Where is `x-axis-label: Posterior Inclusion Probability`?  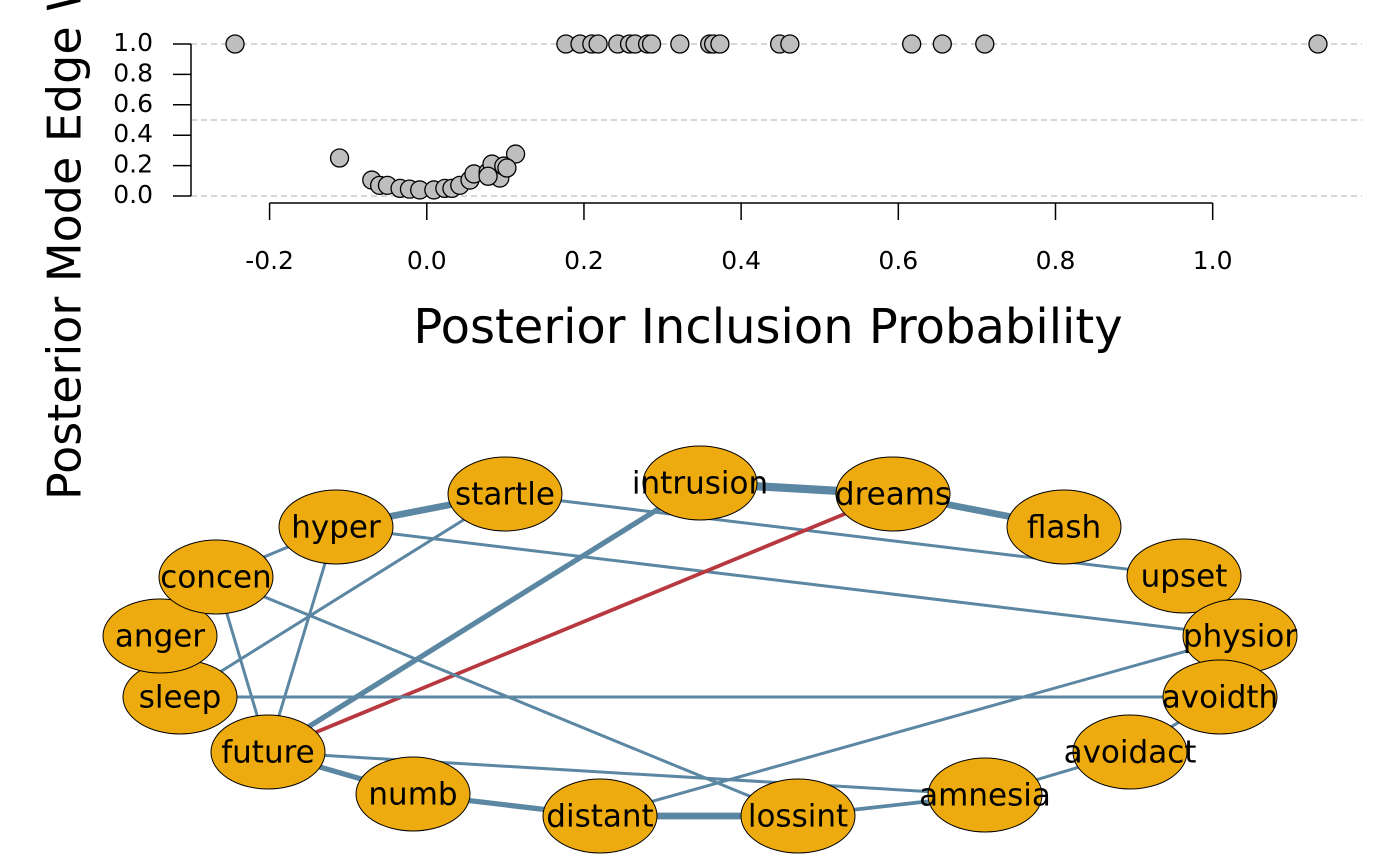 x-axis-label: Posterior Inclusion Probability is located at coordinates (767, 327).